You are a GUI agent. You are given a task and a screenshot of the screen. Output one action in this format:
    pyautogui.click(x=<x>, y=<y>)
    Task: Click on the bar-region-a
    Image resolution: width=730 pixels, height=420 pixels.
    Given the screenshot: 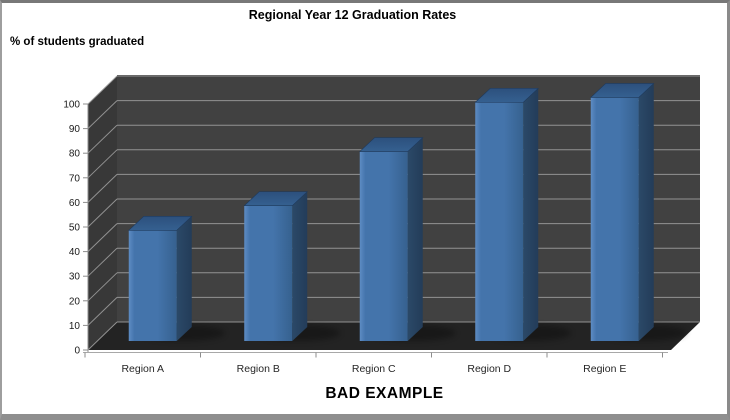 What is the action you would take?
    pyautogui.click(x=160, y=278)
    